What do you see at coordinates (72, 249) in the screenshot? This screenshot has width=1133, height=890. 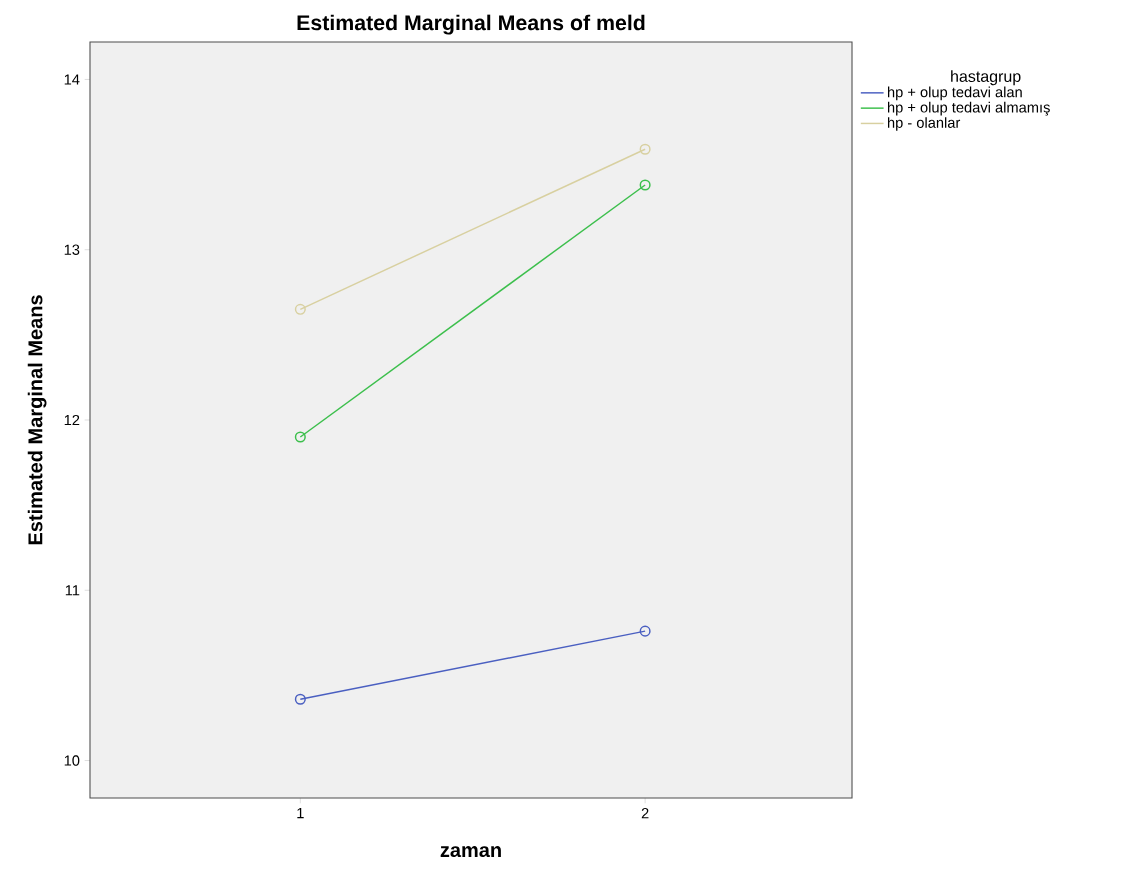 I see `y-tick-label: 13` at bounding box center [72, 249].